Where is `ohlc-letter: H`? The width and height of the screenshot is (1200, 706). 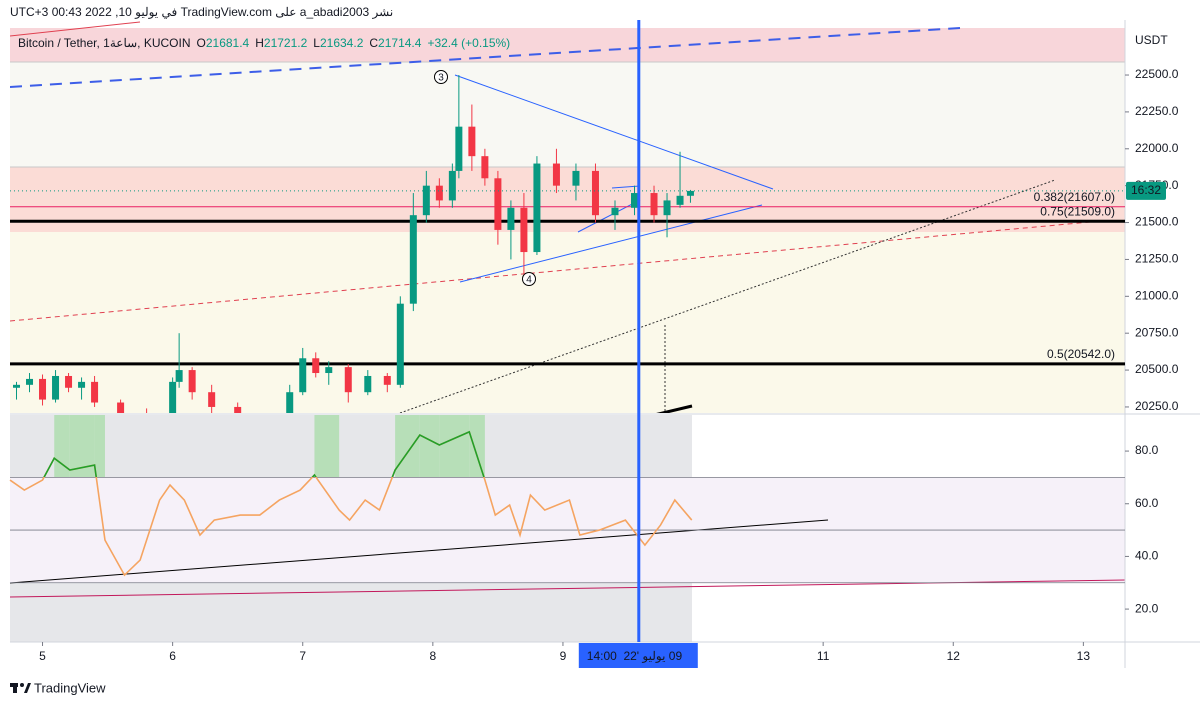 ohlc-letter: H is located at coordinates (259, 43).